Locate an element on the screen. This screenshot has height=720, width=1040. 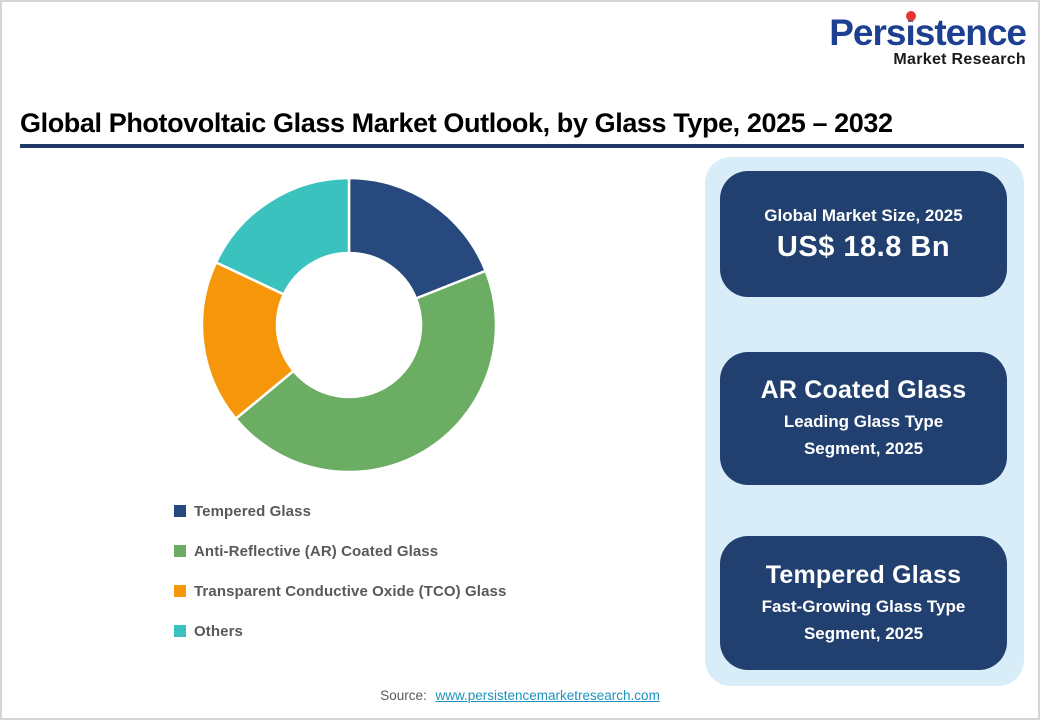
logo-brand-row: Persistence is located at coordinates (928, 32).